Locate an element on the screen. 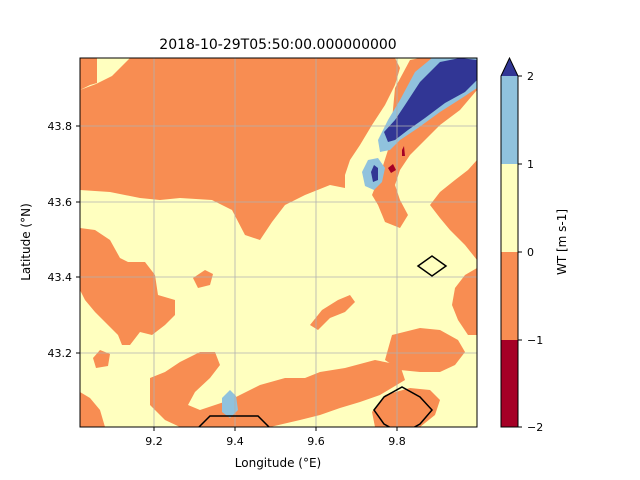 The width and height of the screenshot is (640, 480). chart-title: 2018-10-29T05:50:00.000000000 is located at coordinates (277, 45).